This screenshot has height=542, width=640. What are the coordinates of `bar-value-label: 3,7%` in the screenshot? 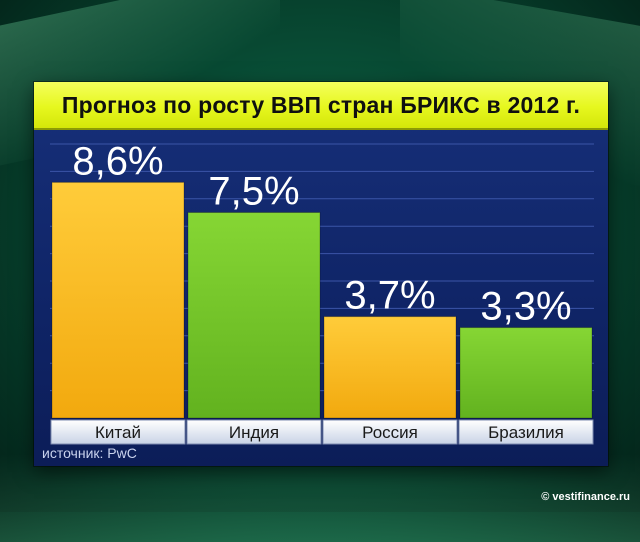 It's located at (389, 296).